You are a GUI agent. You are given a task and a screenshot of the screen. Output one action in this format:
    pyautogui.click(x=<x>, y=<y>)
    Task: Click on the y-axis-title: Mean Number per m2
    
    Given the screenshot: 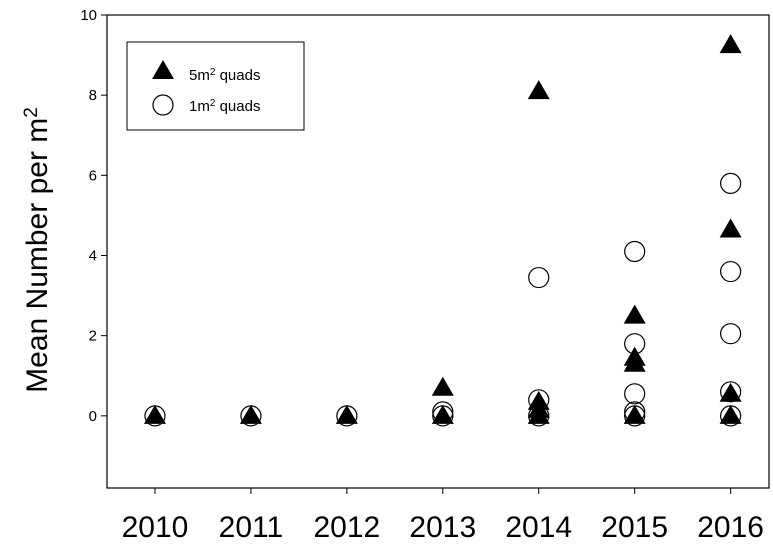 What is the action you would take?
    pyautogui.click(x=38, y=250)
    